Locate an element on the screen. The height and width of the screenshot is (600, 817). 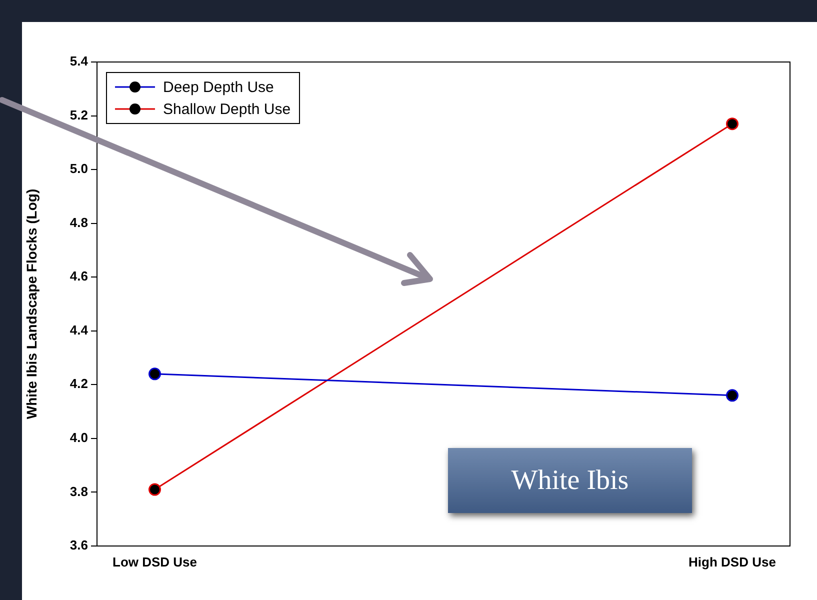
label-box: White Ibis is located at coordinates (570, 480).